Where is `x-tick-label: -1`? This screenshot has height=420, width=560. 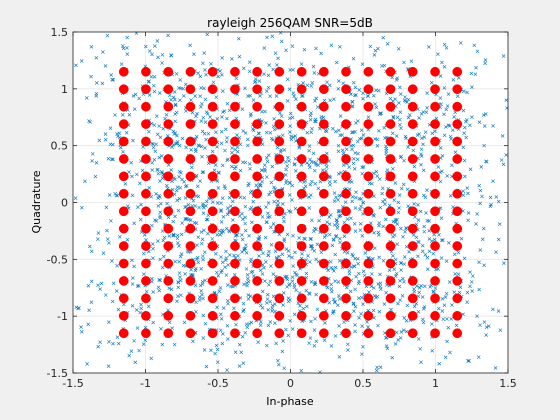
x-tick-label: -1 is located at coordinates (145, 383).